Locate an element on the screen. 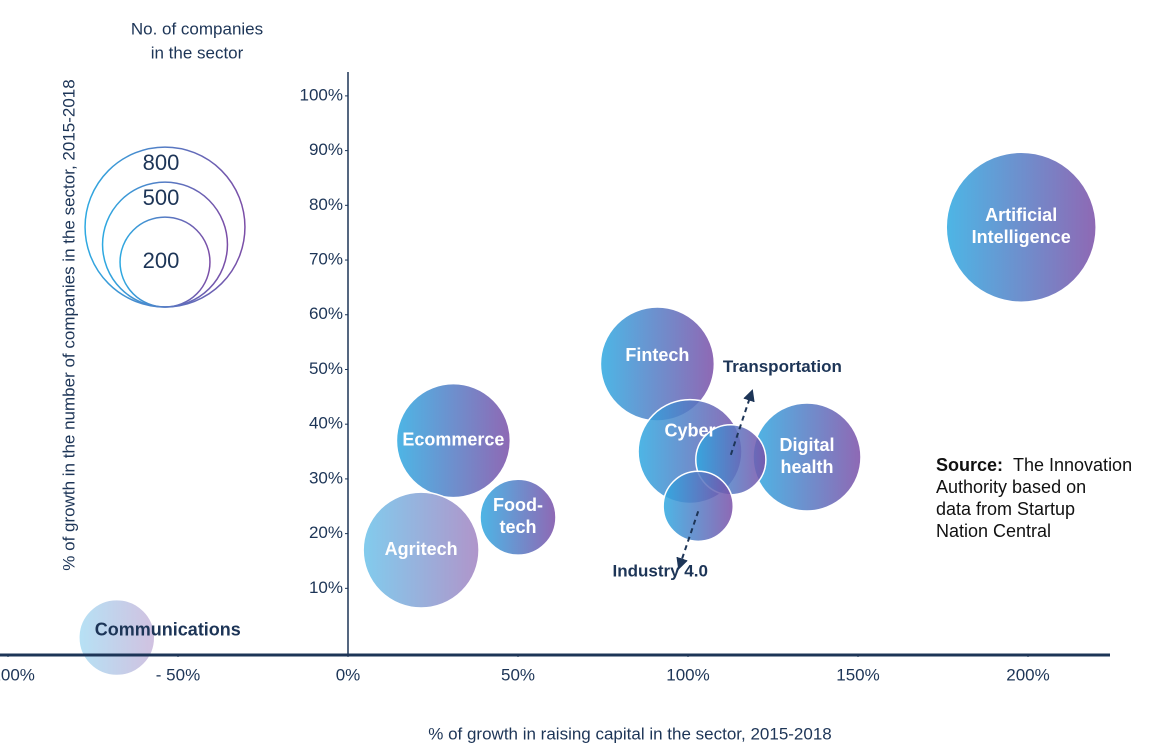 The width and height of the screenshot is (1167, 747). legend-label: 500 is located at coordinates (161, 197).